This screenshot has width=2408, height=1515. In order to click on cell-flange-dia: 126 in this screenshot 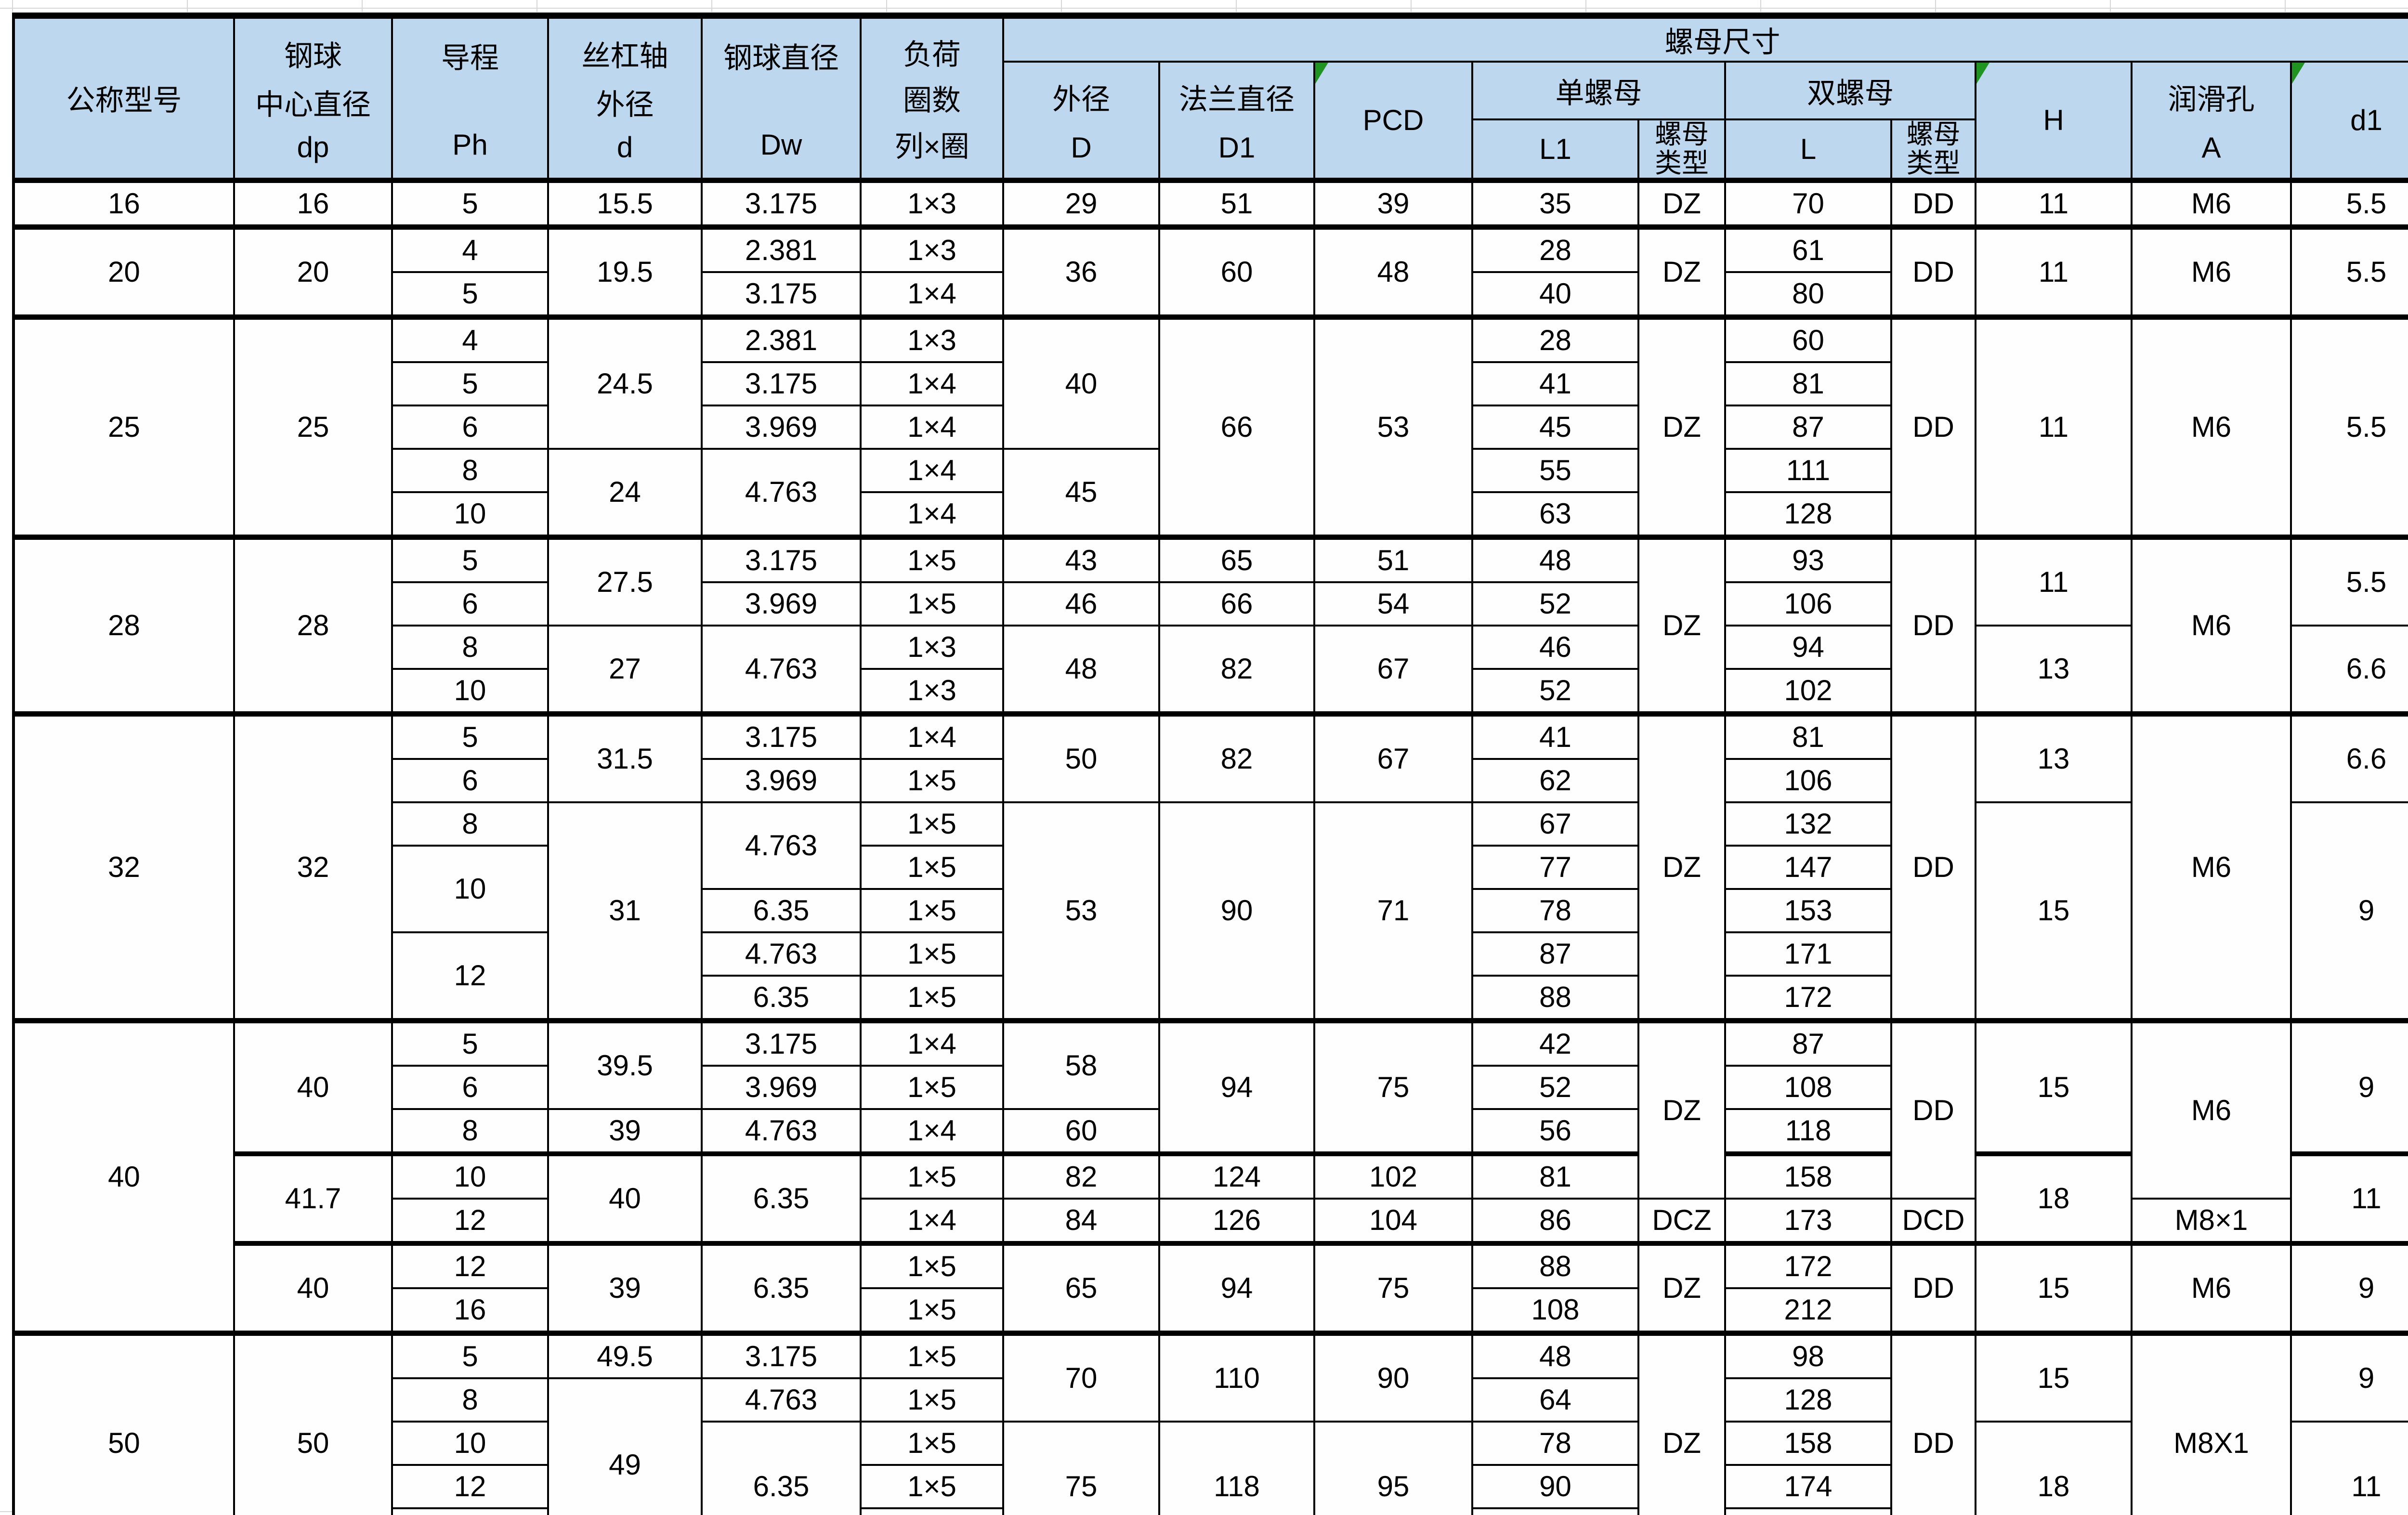, I will do `click(1236, 1220)`.